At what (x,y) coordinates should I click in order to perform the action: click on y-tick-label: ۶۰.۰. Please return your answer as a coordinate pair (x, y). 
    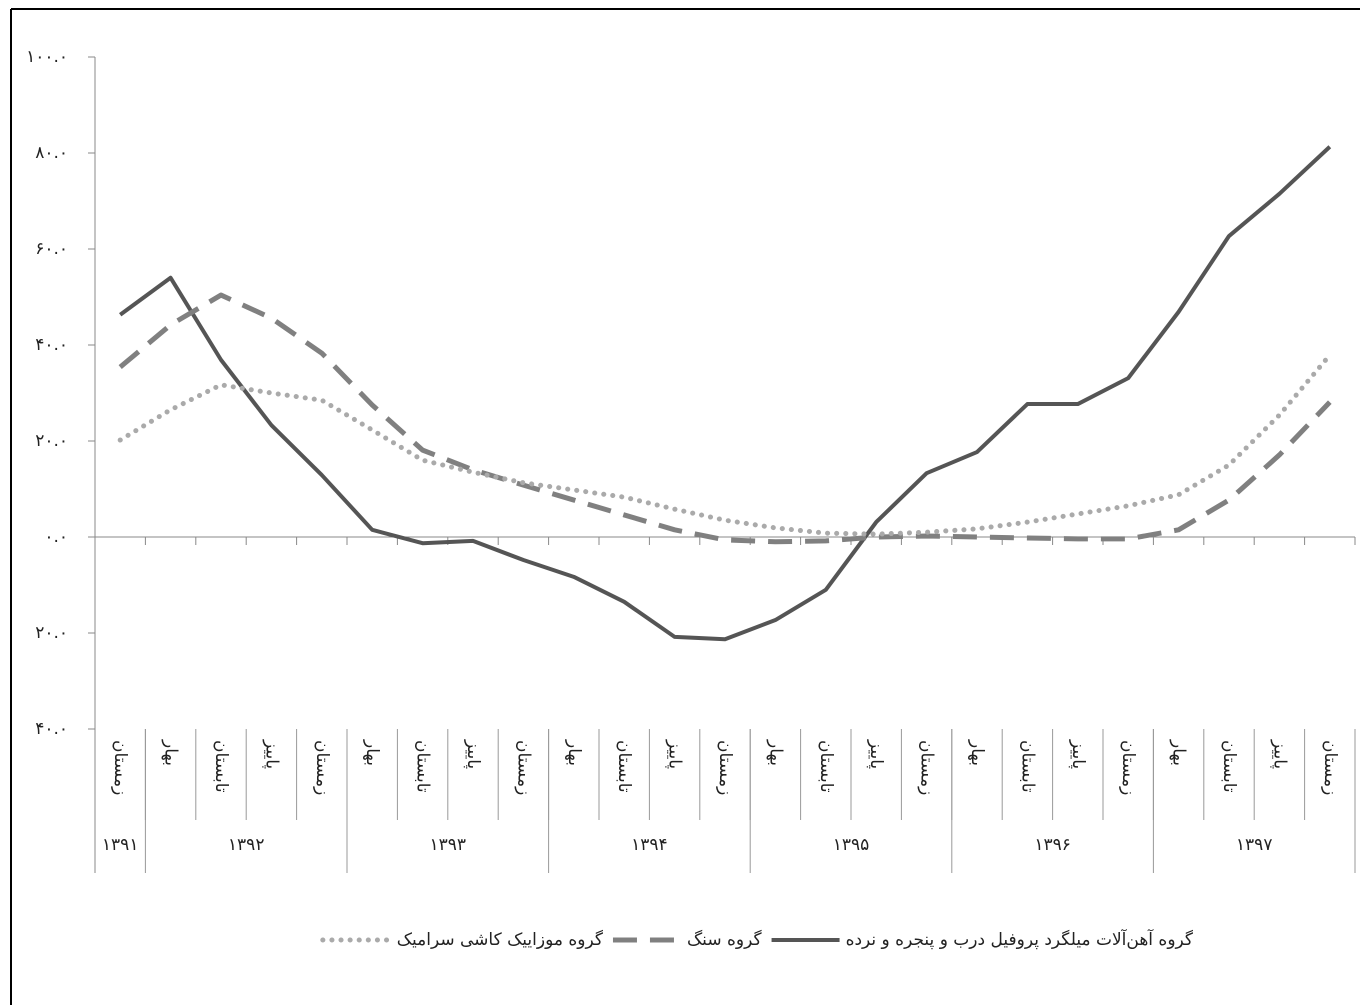
    Looking at the image, I should click on (51, 249).